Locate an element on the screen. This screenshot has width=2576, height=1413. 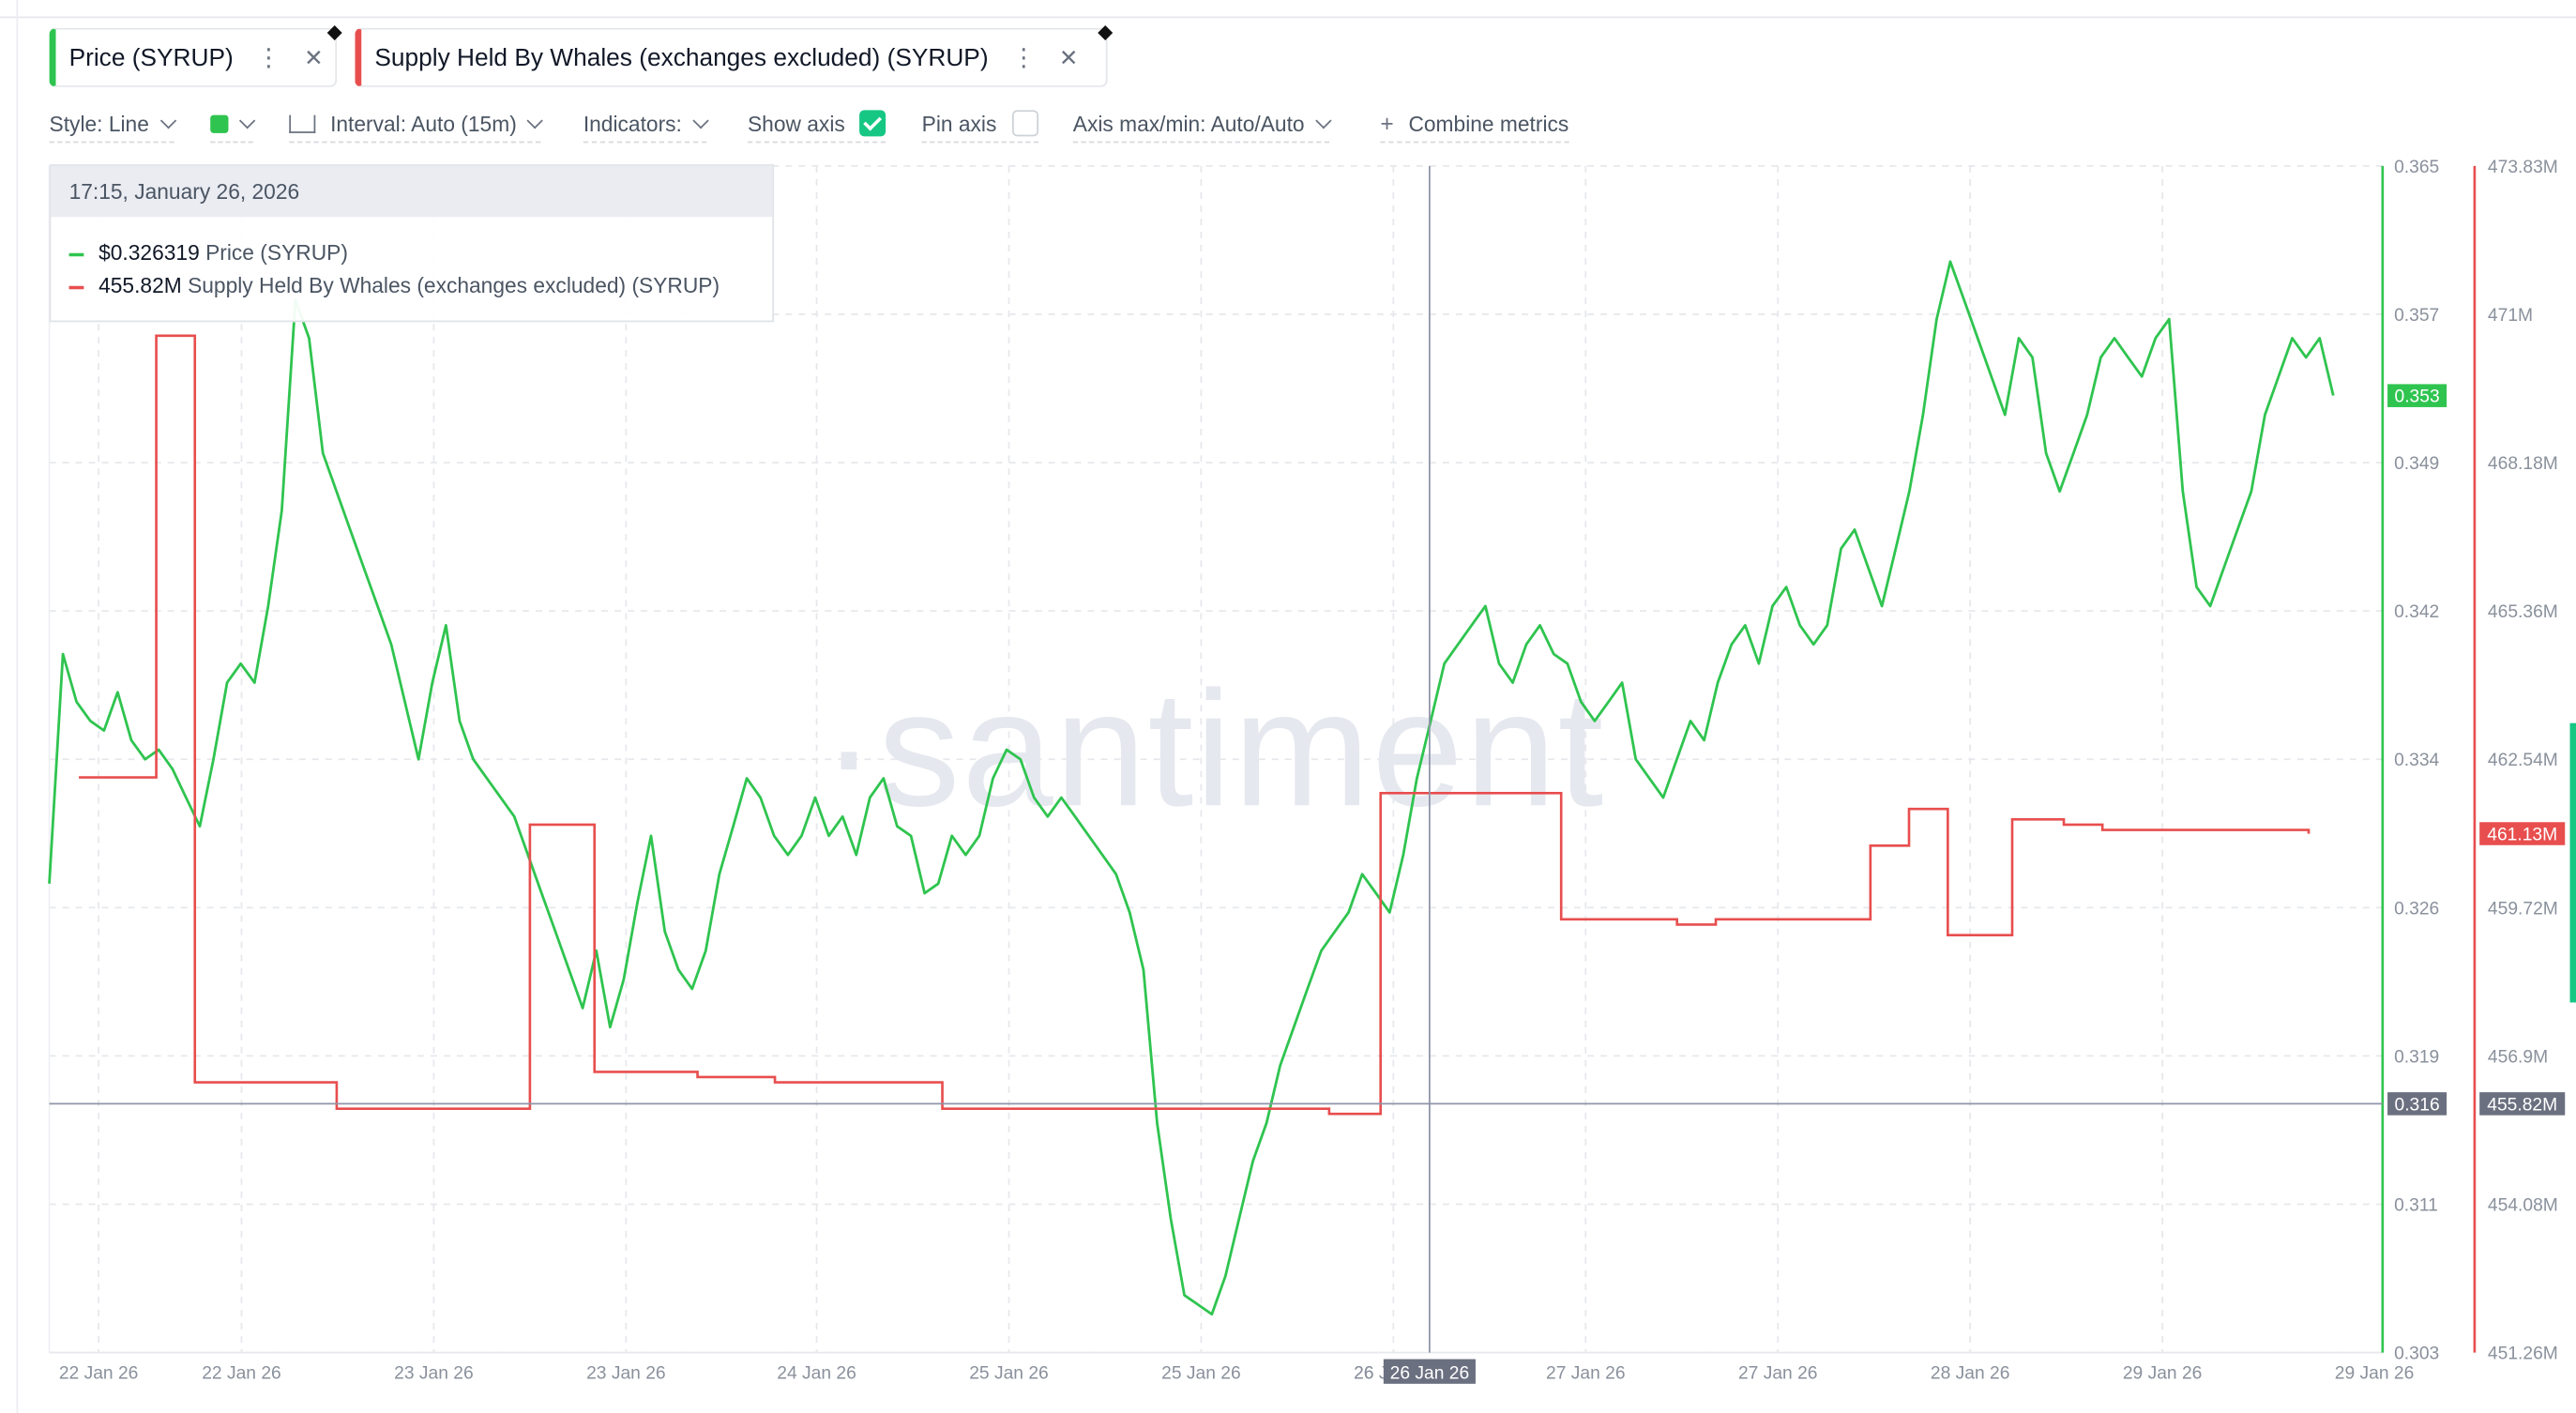
top-divider is located at coordinates (1288, 18).